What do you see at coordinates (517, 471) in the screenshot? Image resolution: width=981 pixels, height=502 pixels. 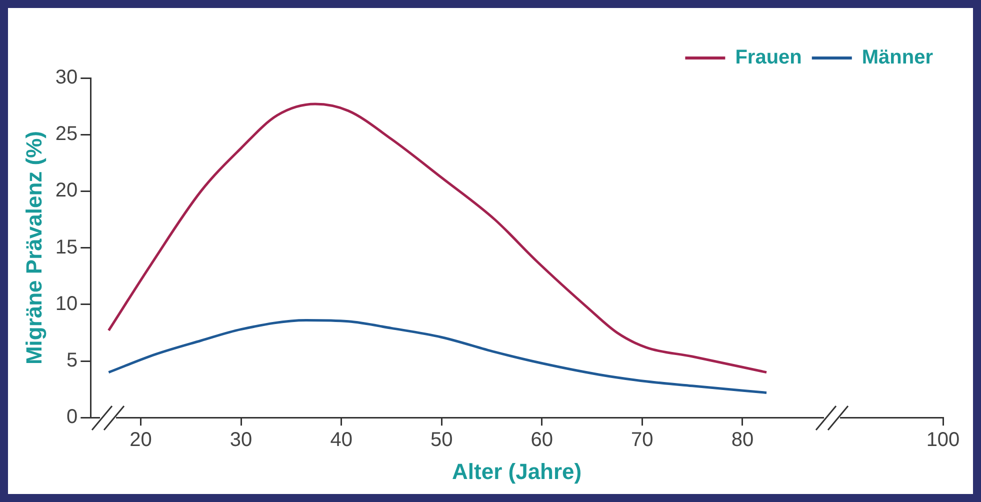 I see `x-axis-title: Alter (Jahre)` at bounding box center [517, 471].